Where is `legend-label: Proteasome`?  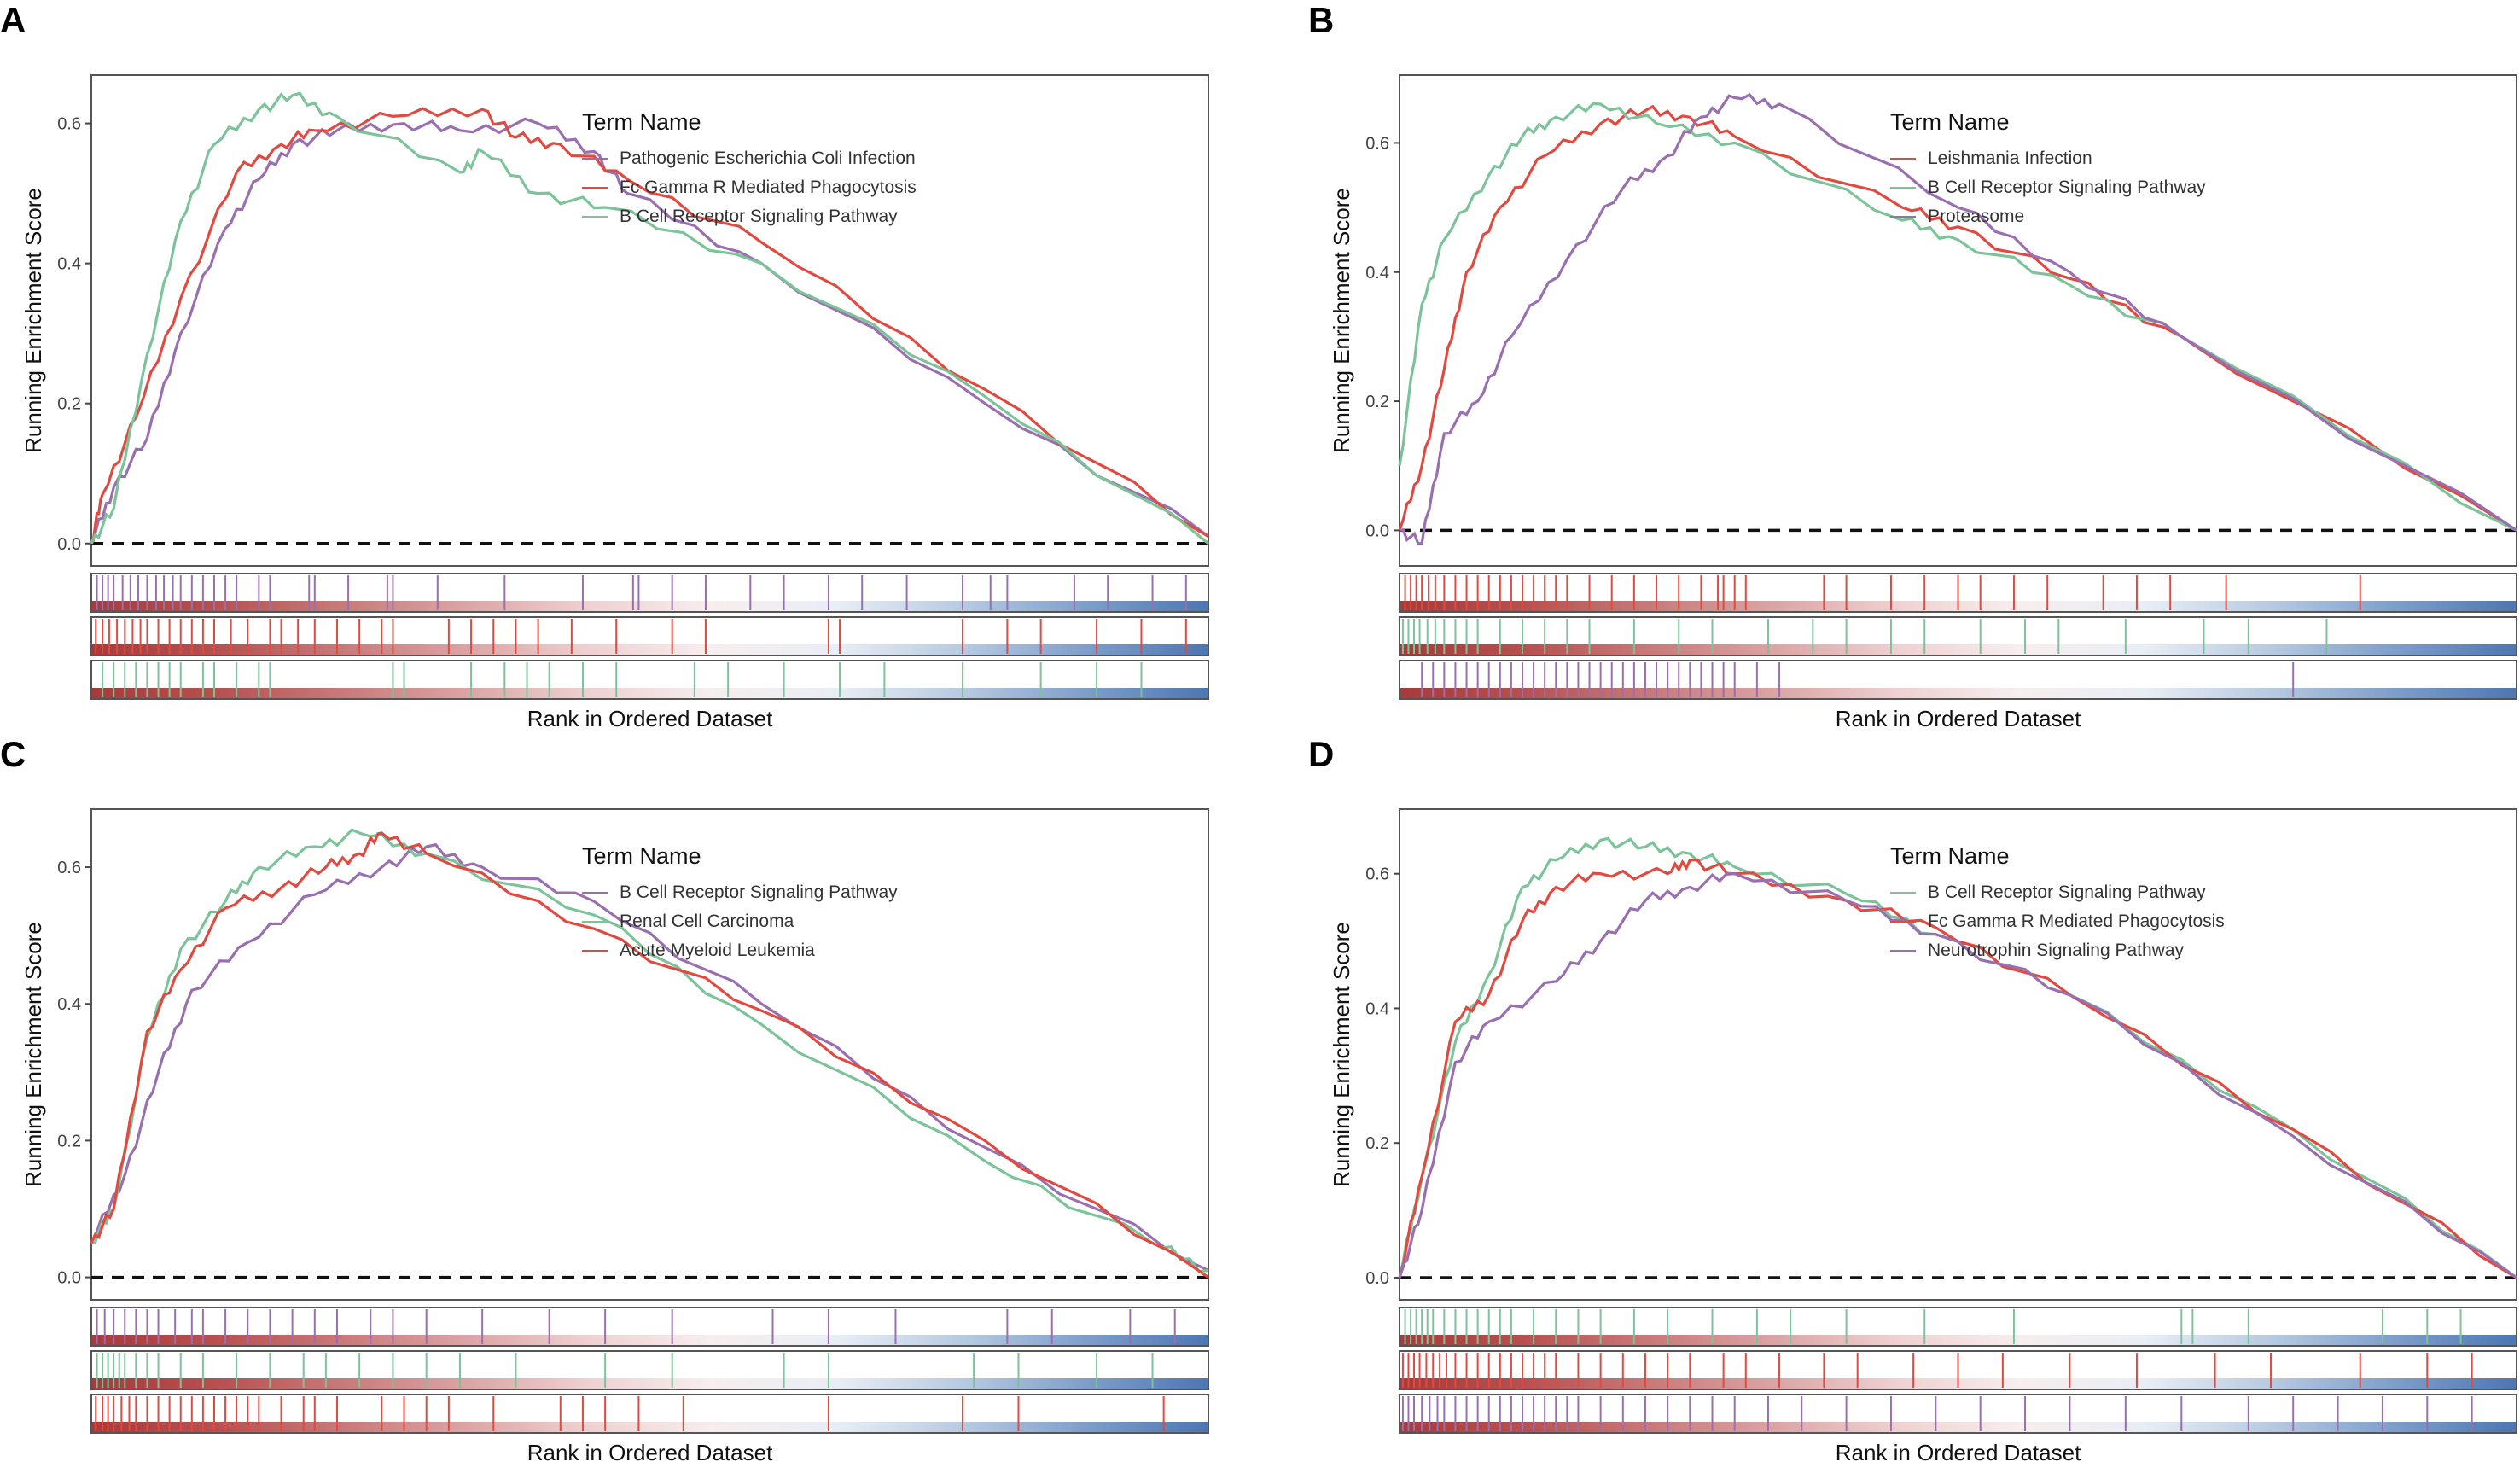 legend-label: Proteasome is located at coordinates (1977, 216).